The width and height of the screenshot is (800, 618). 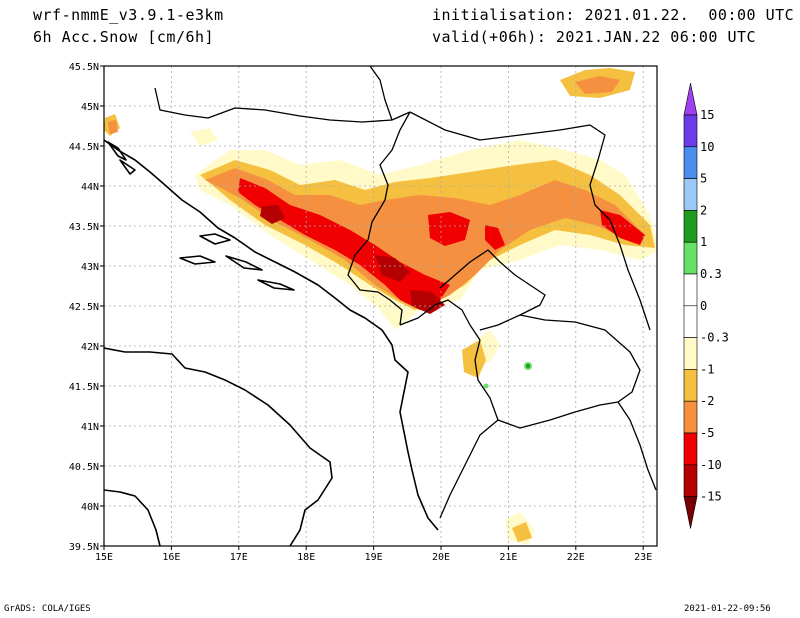 I want to click on lon-label: 22E, so click(x=576, y=557).